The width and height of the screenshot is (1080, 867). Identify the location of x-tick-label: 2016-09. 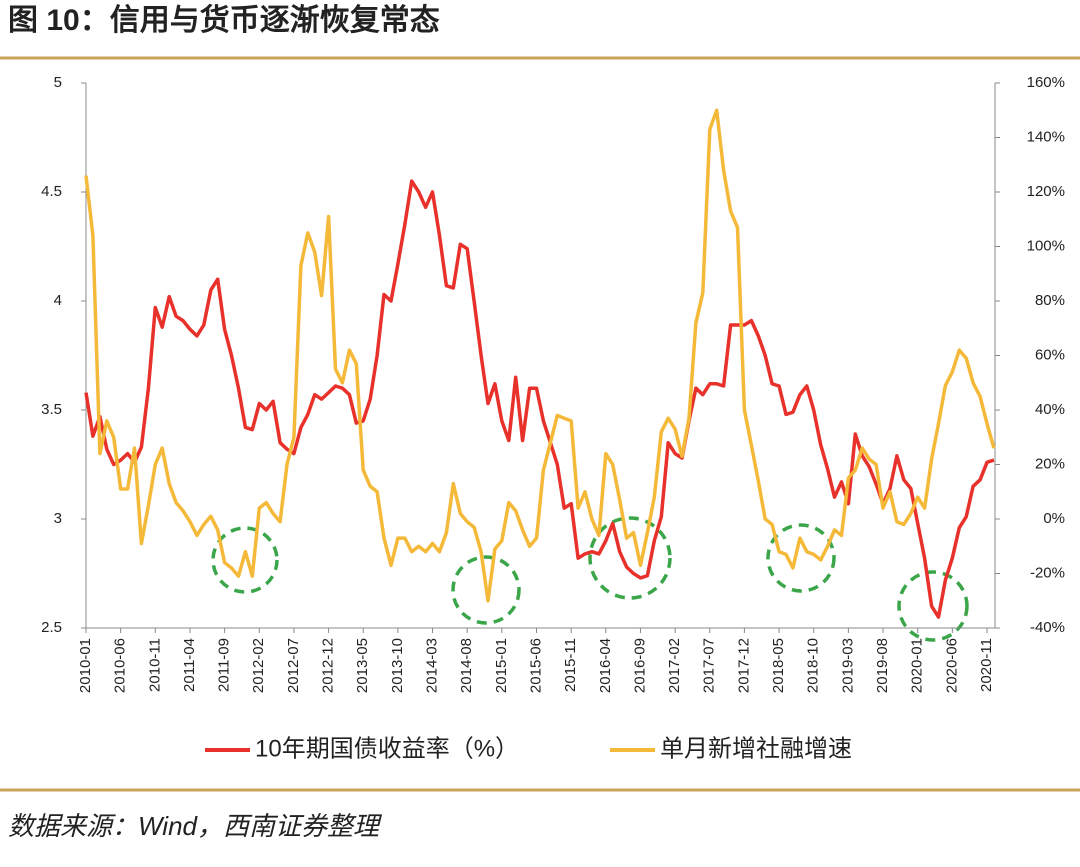
(639, 665).